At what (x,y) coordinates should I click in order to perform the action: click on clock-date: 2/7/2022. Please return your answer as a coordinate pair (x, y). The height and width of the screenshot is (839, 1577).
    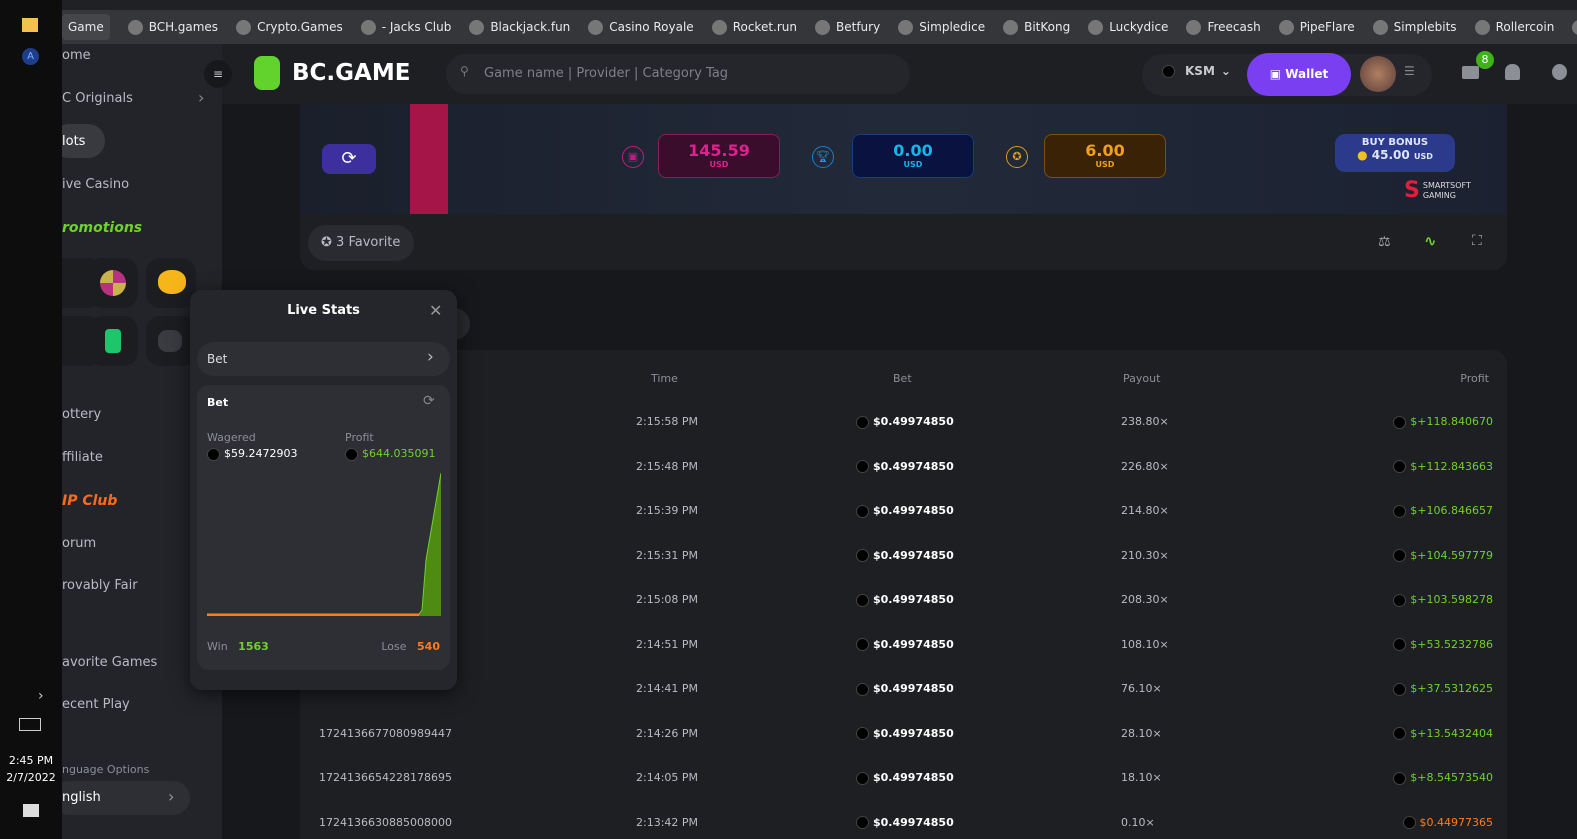
    Looking at the image, I should click on (31, 777).